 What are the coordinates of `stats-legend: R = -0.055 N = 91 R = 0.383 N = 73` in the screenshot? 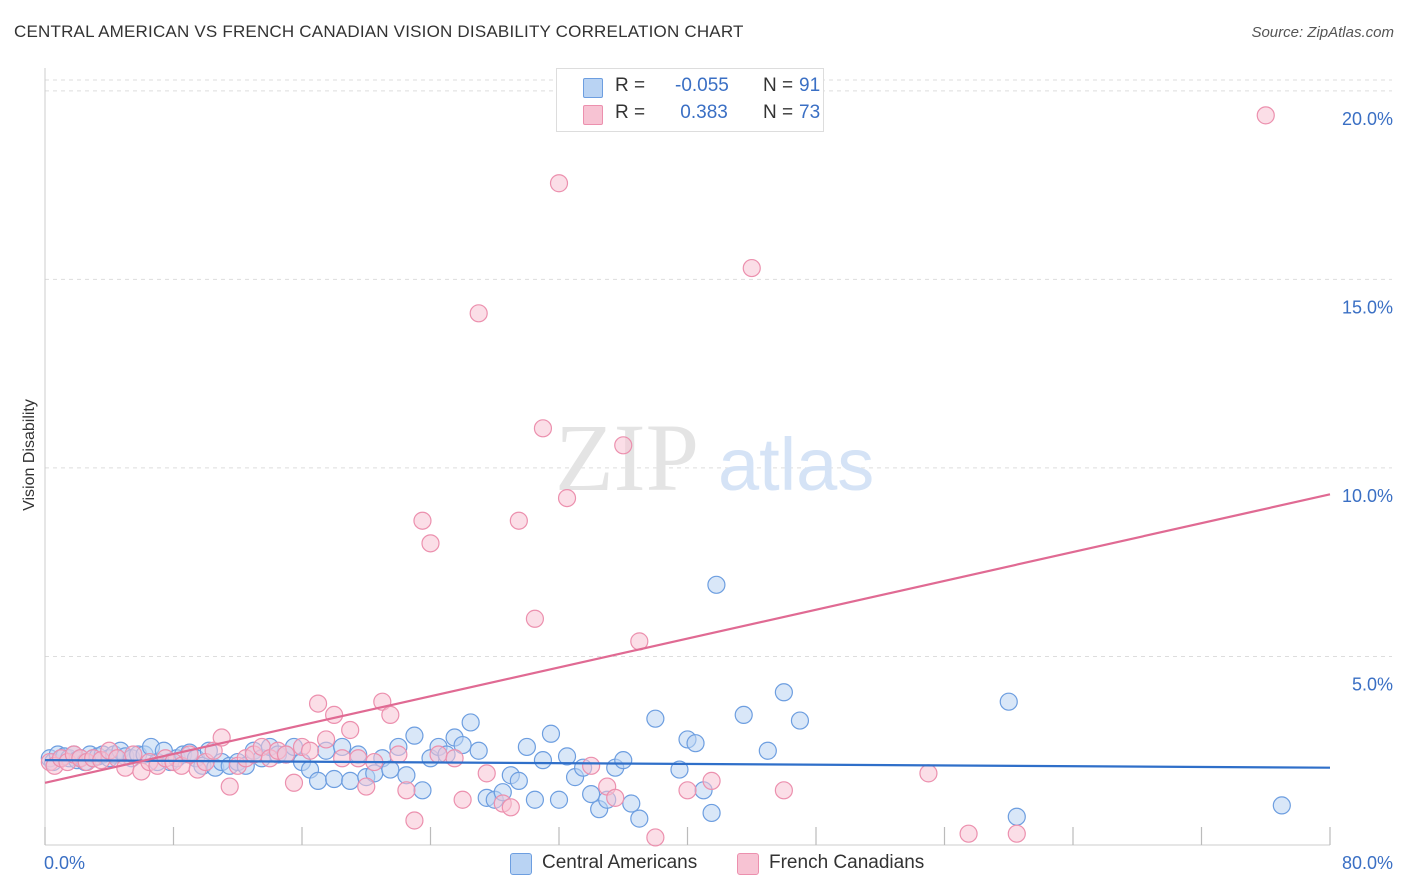 It's located at (690, 100).